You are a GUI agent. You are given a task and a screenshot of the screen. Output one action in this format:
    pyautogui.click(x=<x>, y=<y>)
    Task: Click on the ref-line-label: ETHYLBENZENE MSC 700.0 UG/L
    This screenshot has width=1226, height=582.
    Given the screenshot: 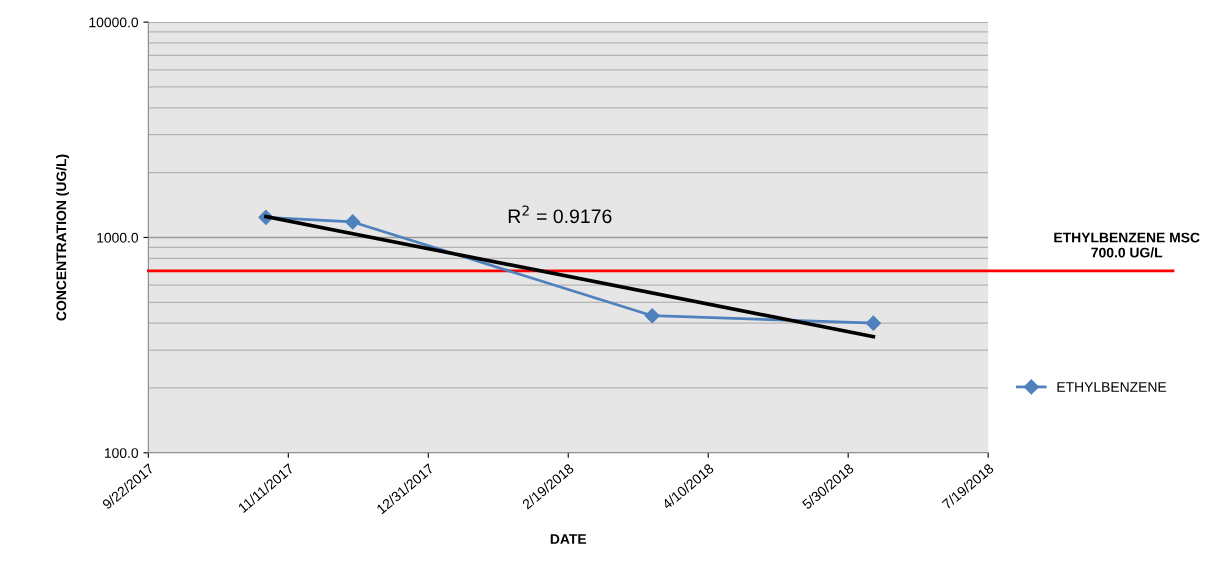 What is the action you would take?
    pyautogui.click(x=1127, y=245)
    